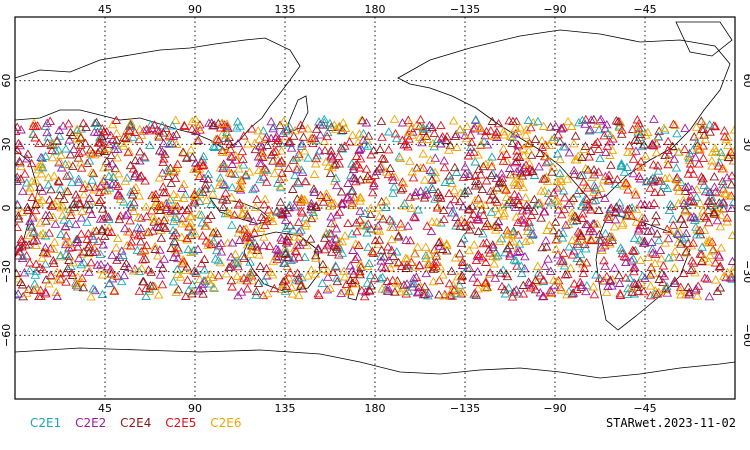 Image resolution: width=750 pixels, height=450 pixels. Describe the element at coordinates (375, 363) in the screenshot. I see `coastline-antarctica` at that location.